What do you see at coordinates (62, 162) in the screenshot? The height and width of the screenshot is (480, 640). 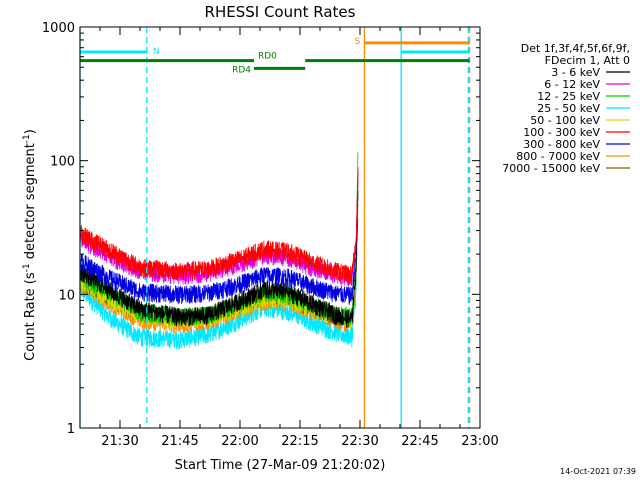 I see `y-tick-label-2: 100` at bounding box center [62, 162].